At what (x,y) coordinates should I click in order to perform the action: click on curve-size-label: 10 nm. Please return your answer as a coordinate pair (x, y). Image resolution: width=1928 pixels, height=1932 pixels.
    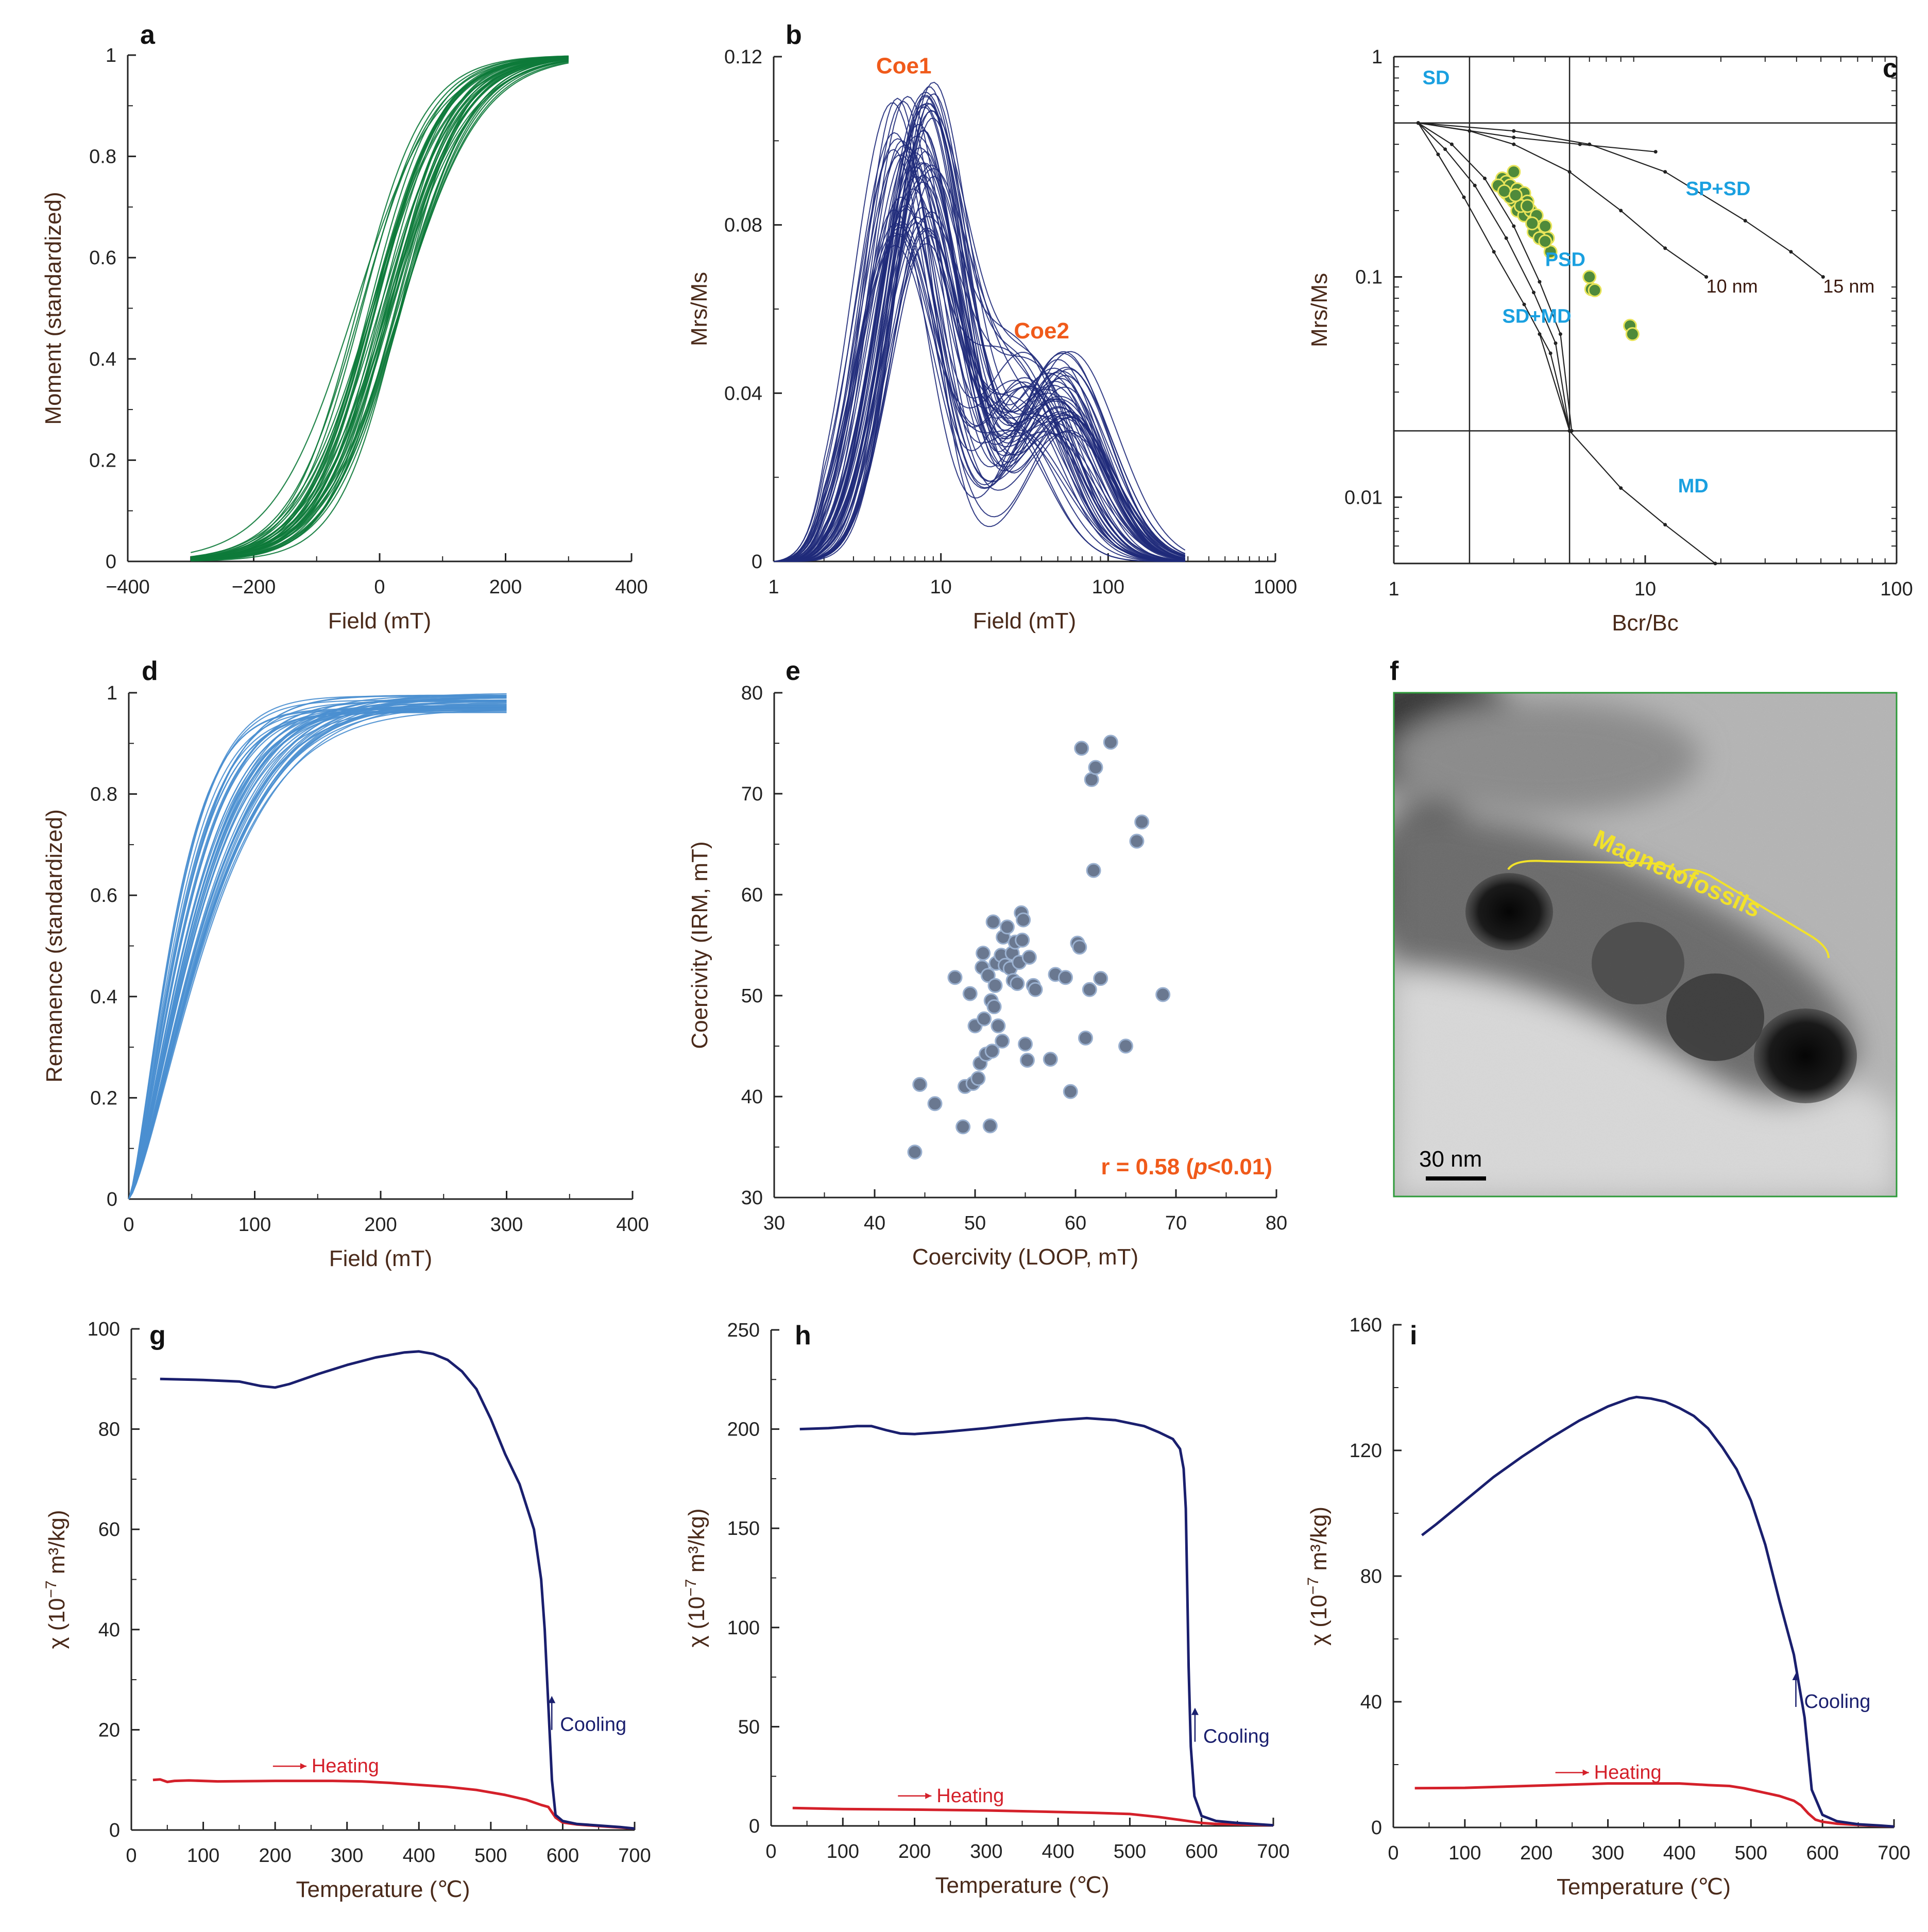
    Looking at the image, I should click on (1732, 286).